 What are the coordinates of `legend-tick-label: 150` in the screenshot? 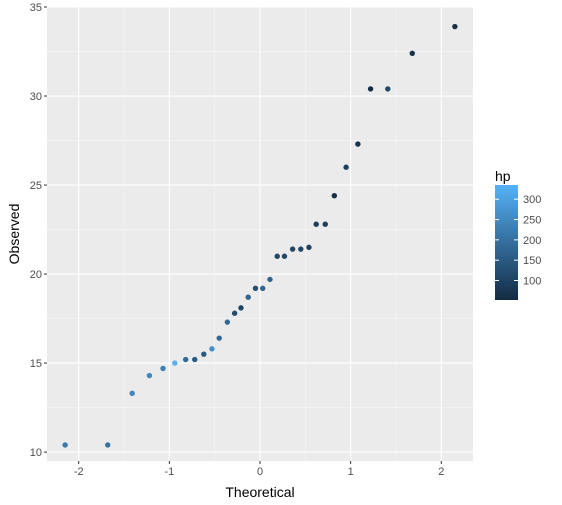 It's located at (532, 261).